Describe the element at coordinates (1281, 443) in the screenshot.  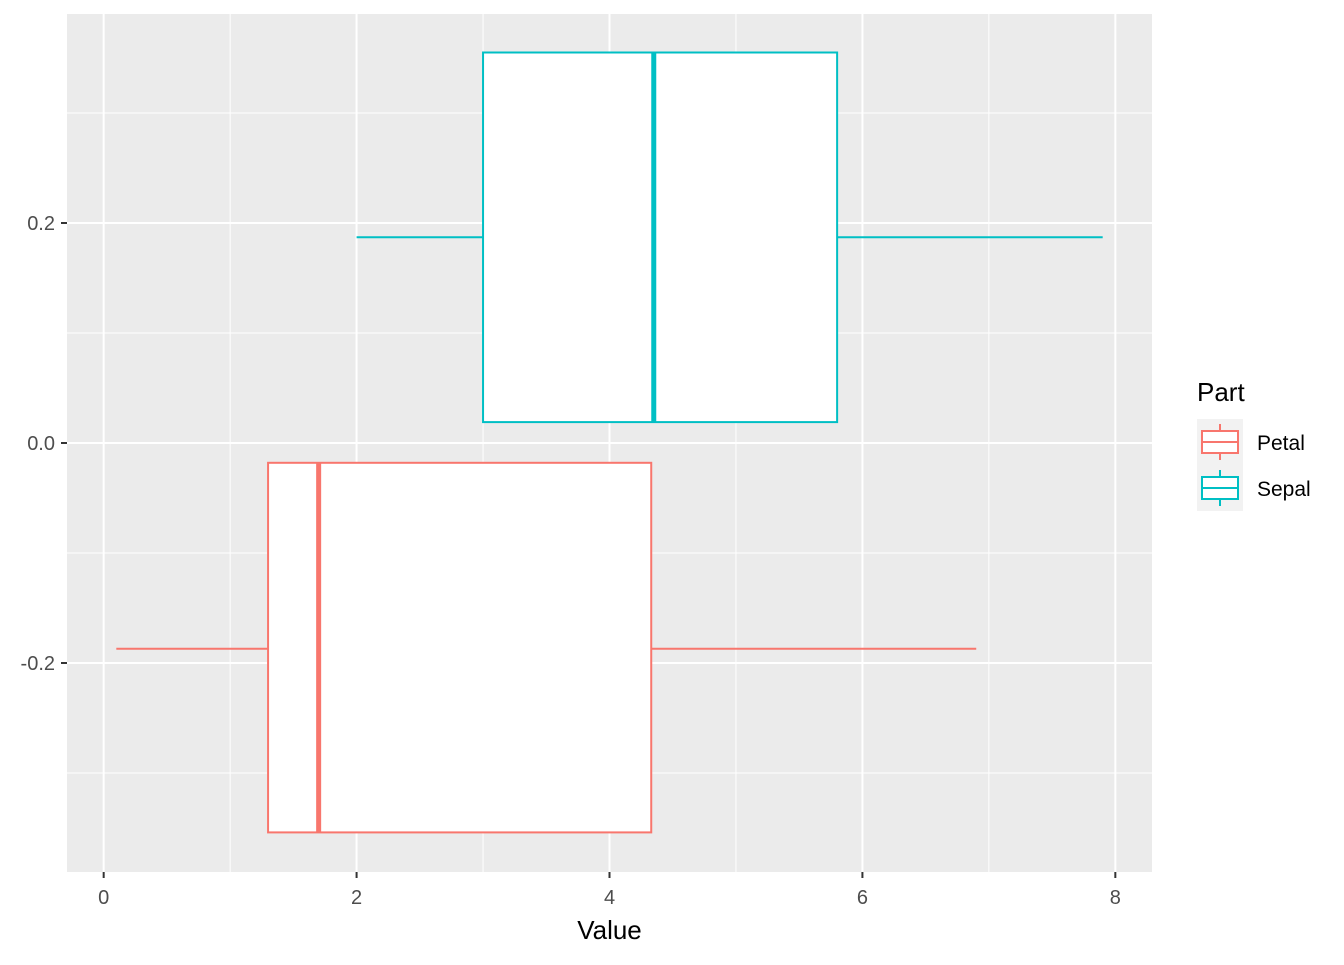
I see `legend-label: Petal` at that location.